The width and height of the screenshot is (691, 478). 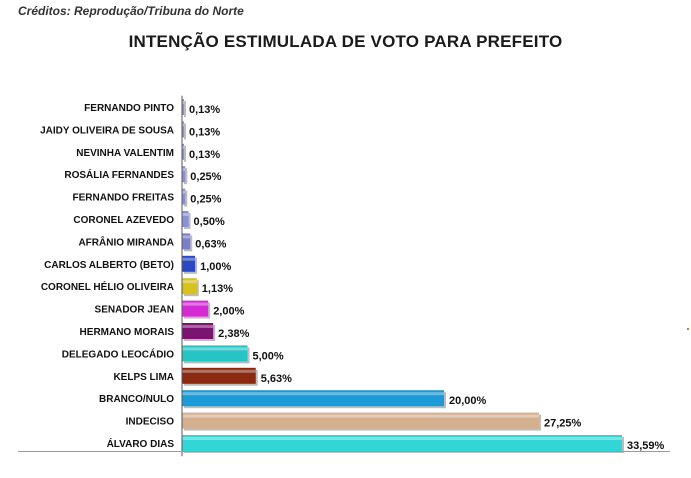 I want to click on category-label: CORONEL AZEVEDO, so click(x=123, y=220).